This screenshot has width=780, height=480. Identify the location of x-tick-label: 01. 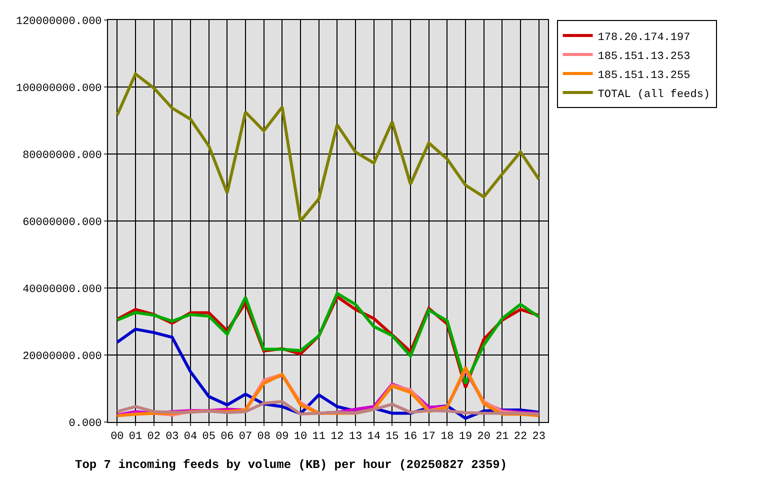
(135, 437).